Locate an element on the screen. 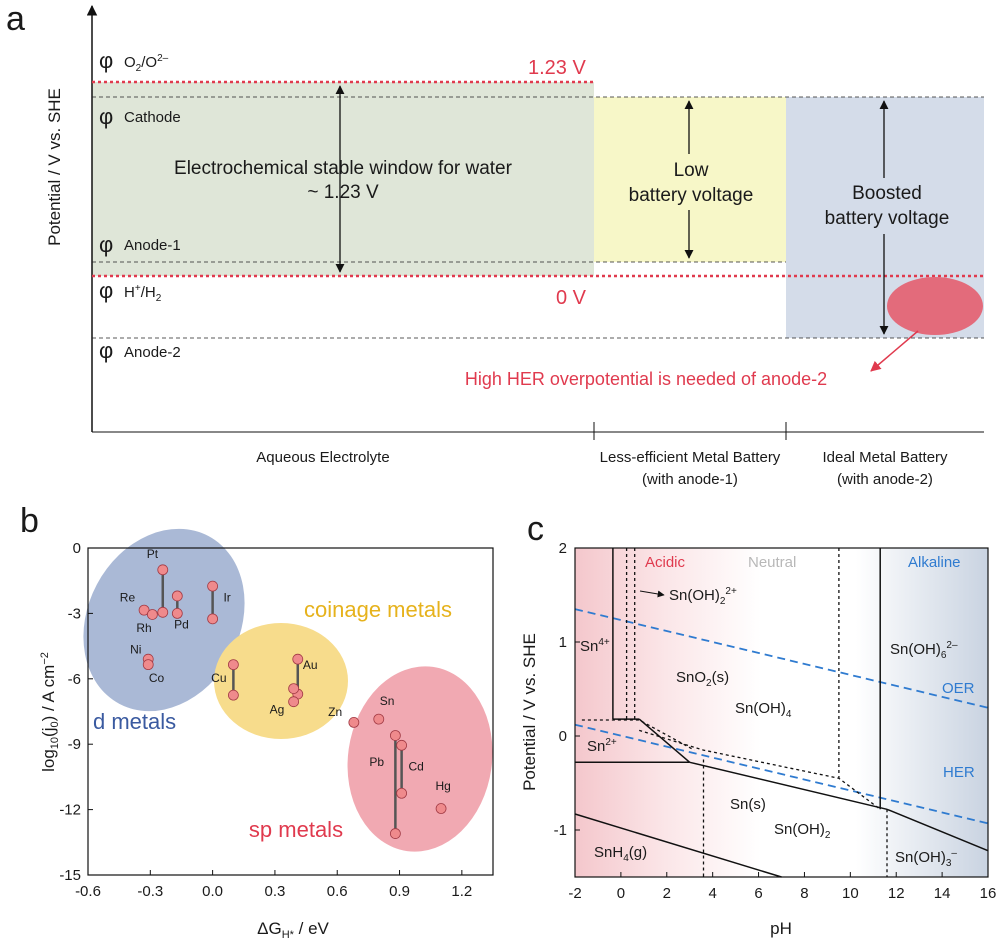 Image resolution: width=1000 pixels, height=945 pixels. region-alkaline-label: Alkaline is located at coordinates (934, 562).